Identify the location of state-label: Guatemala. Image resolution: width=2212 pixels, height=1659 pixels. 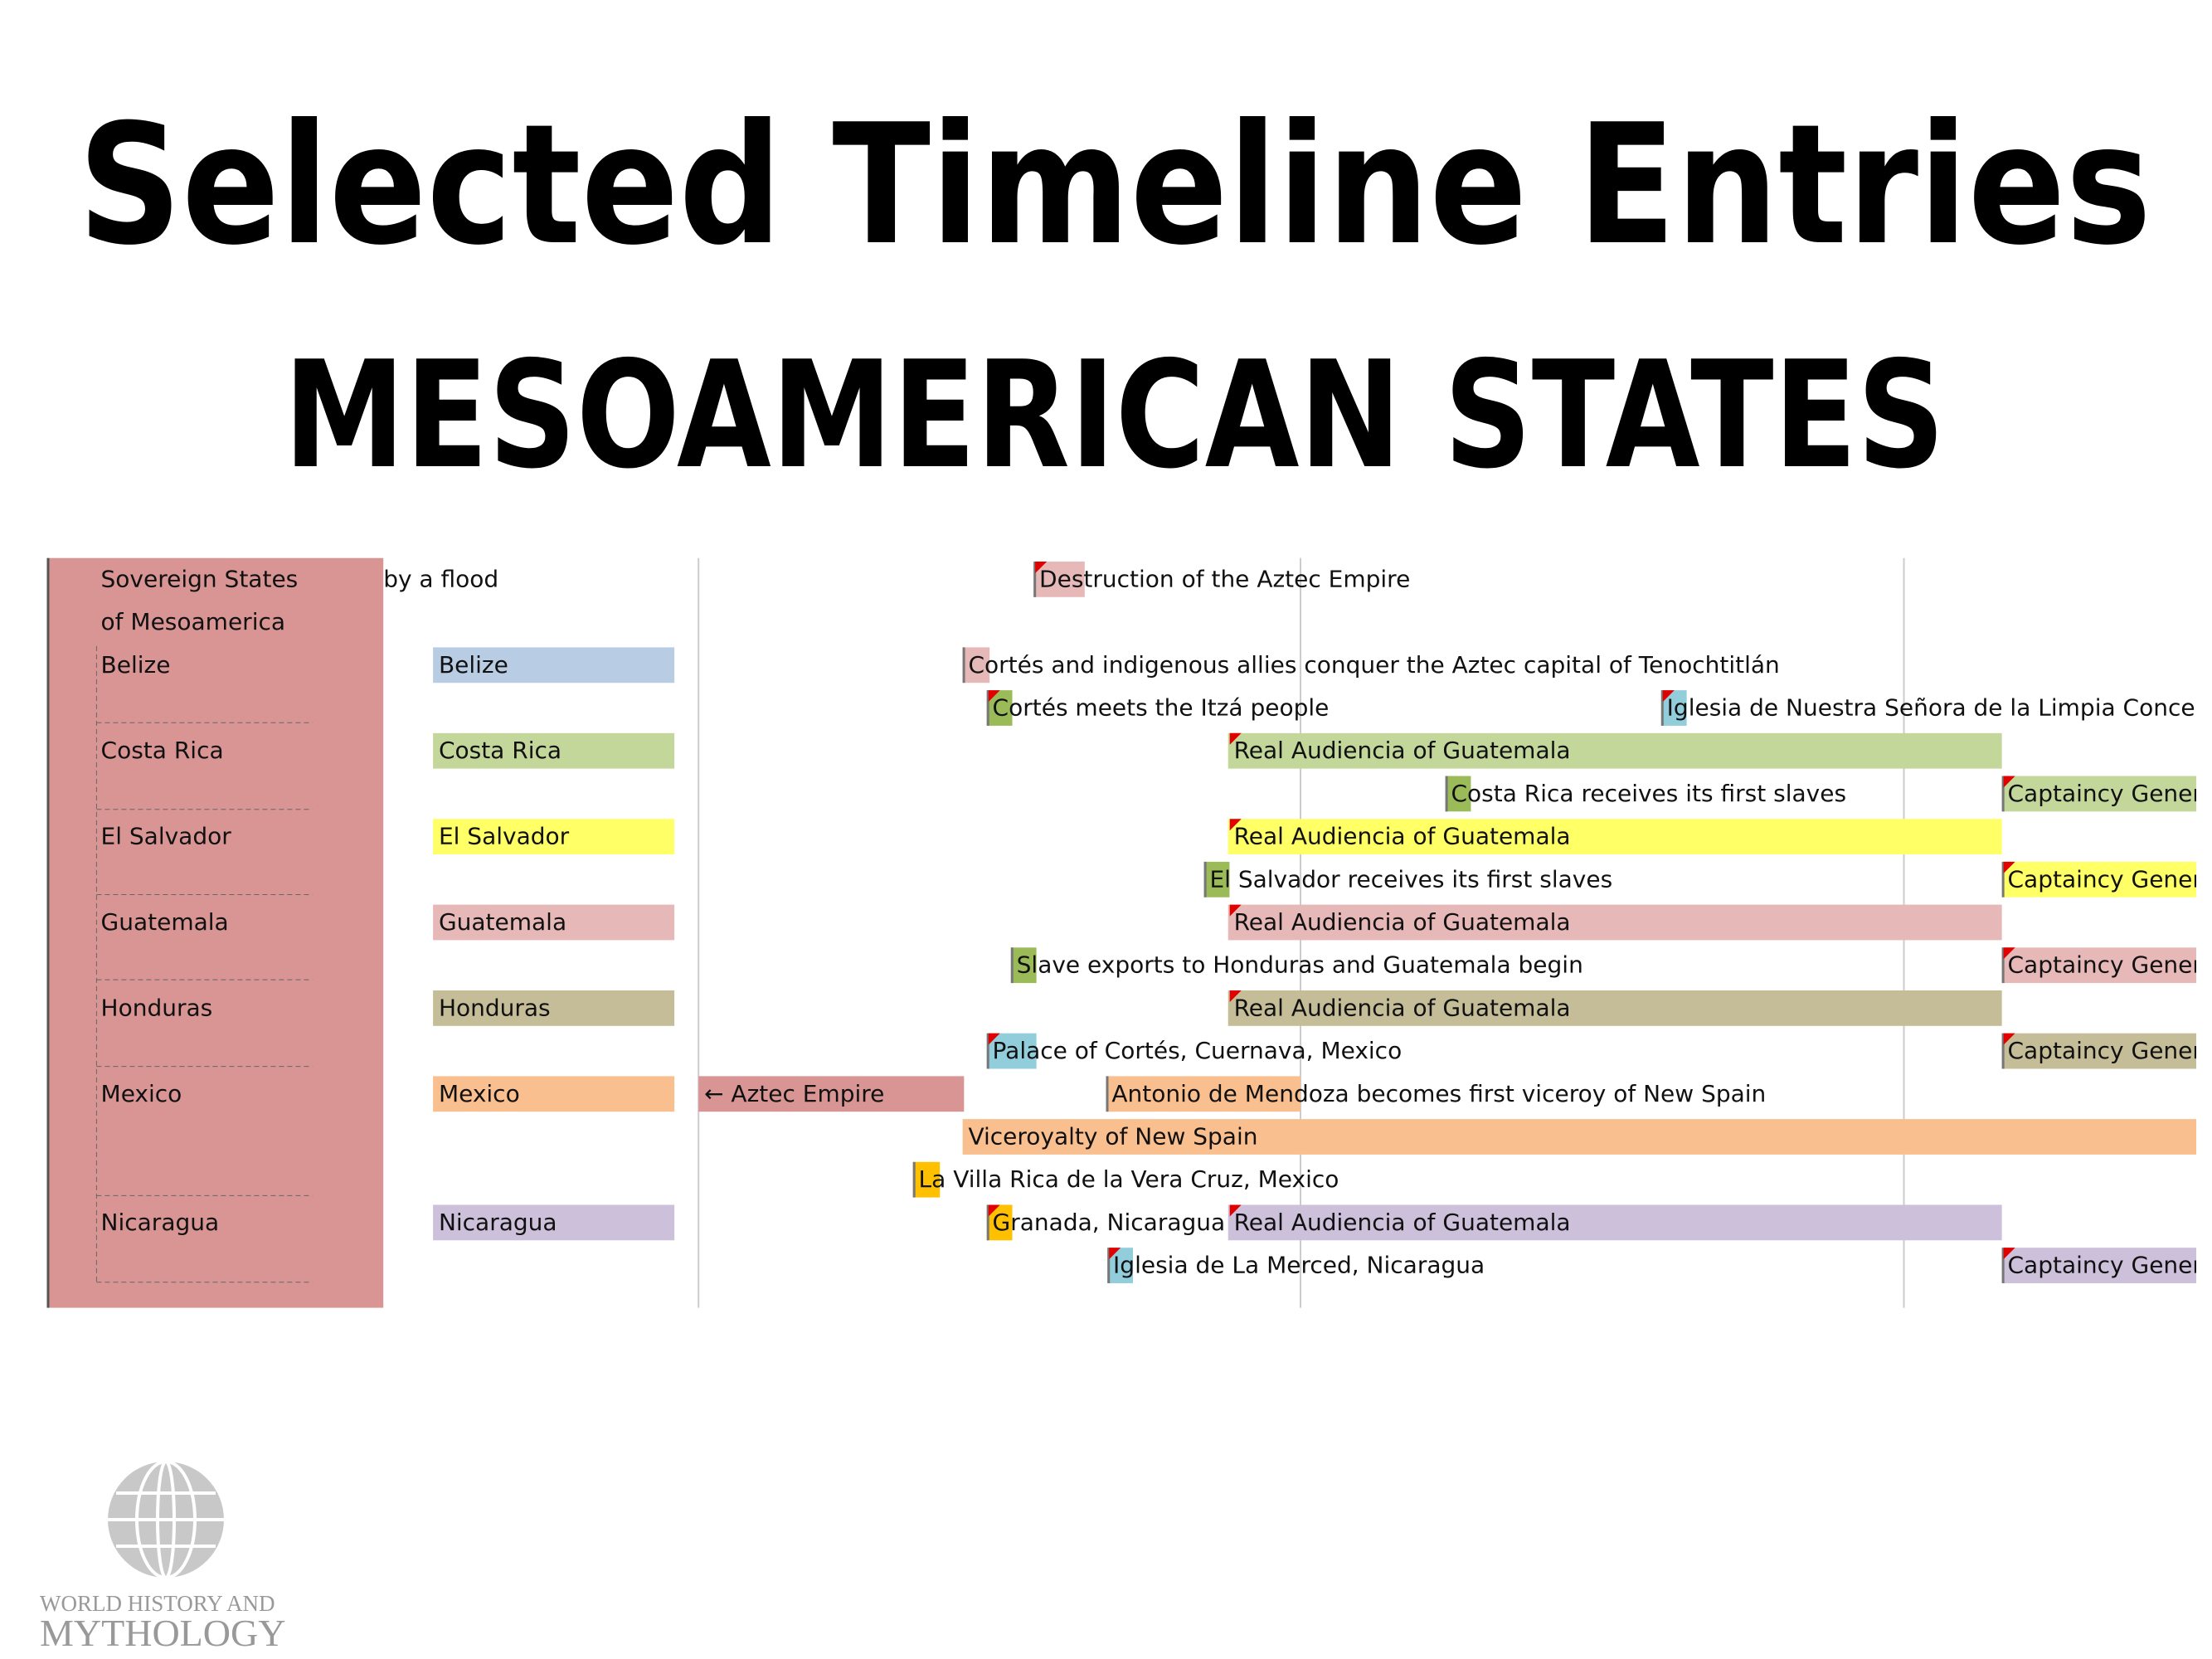
(165, 922).